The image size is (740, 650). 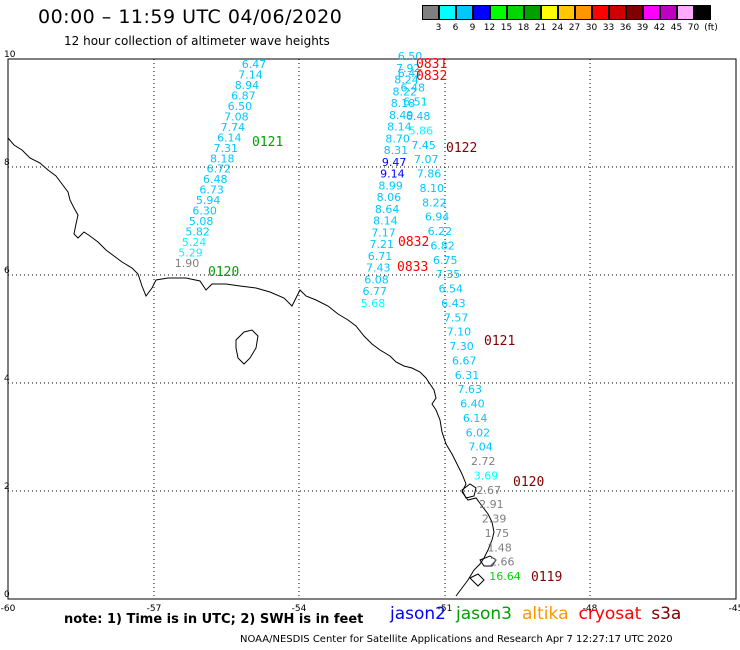 I want to click on wave-height-value: 1.90, so click(x=187, y=263).